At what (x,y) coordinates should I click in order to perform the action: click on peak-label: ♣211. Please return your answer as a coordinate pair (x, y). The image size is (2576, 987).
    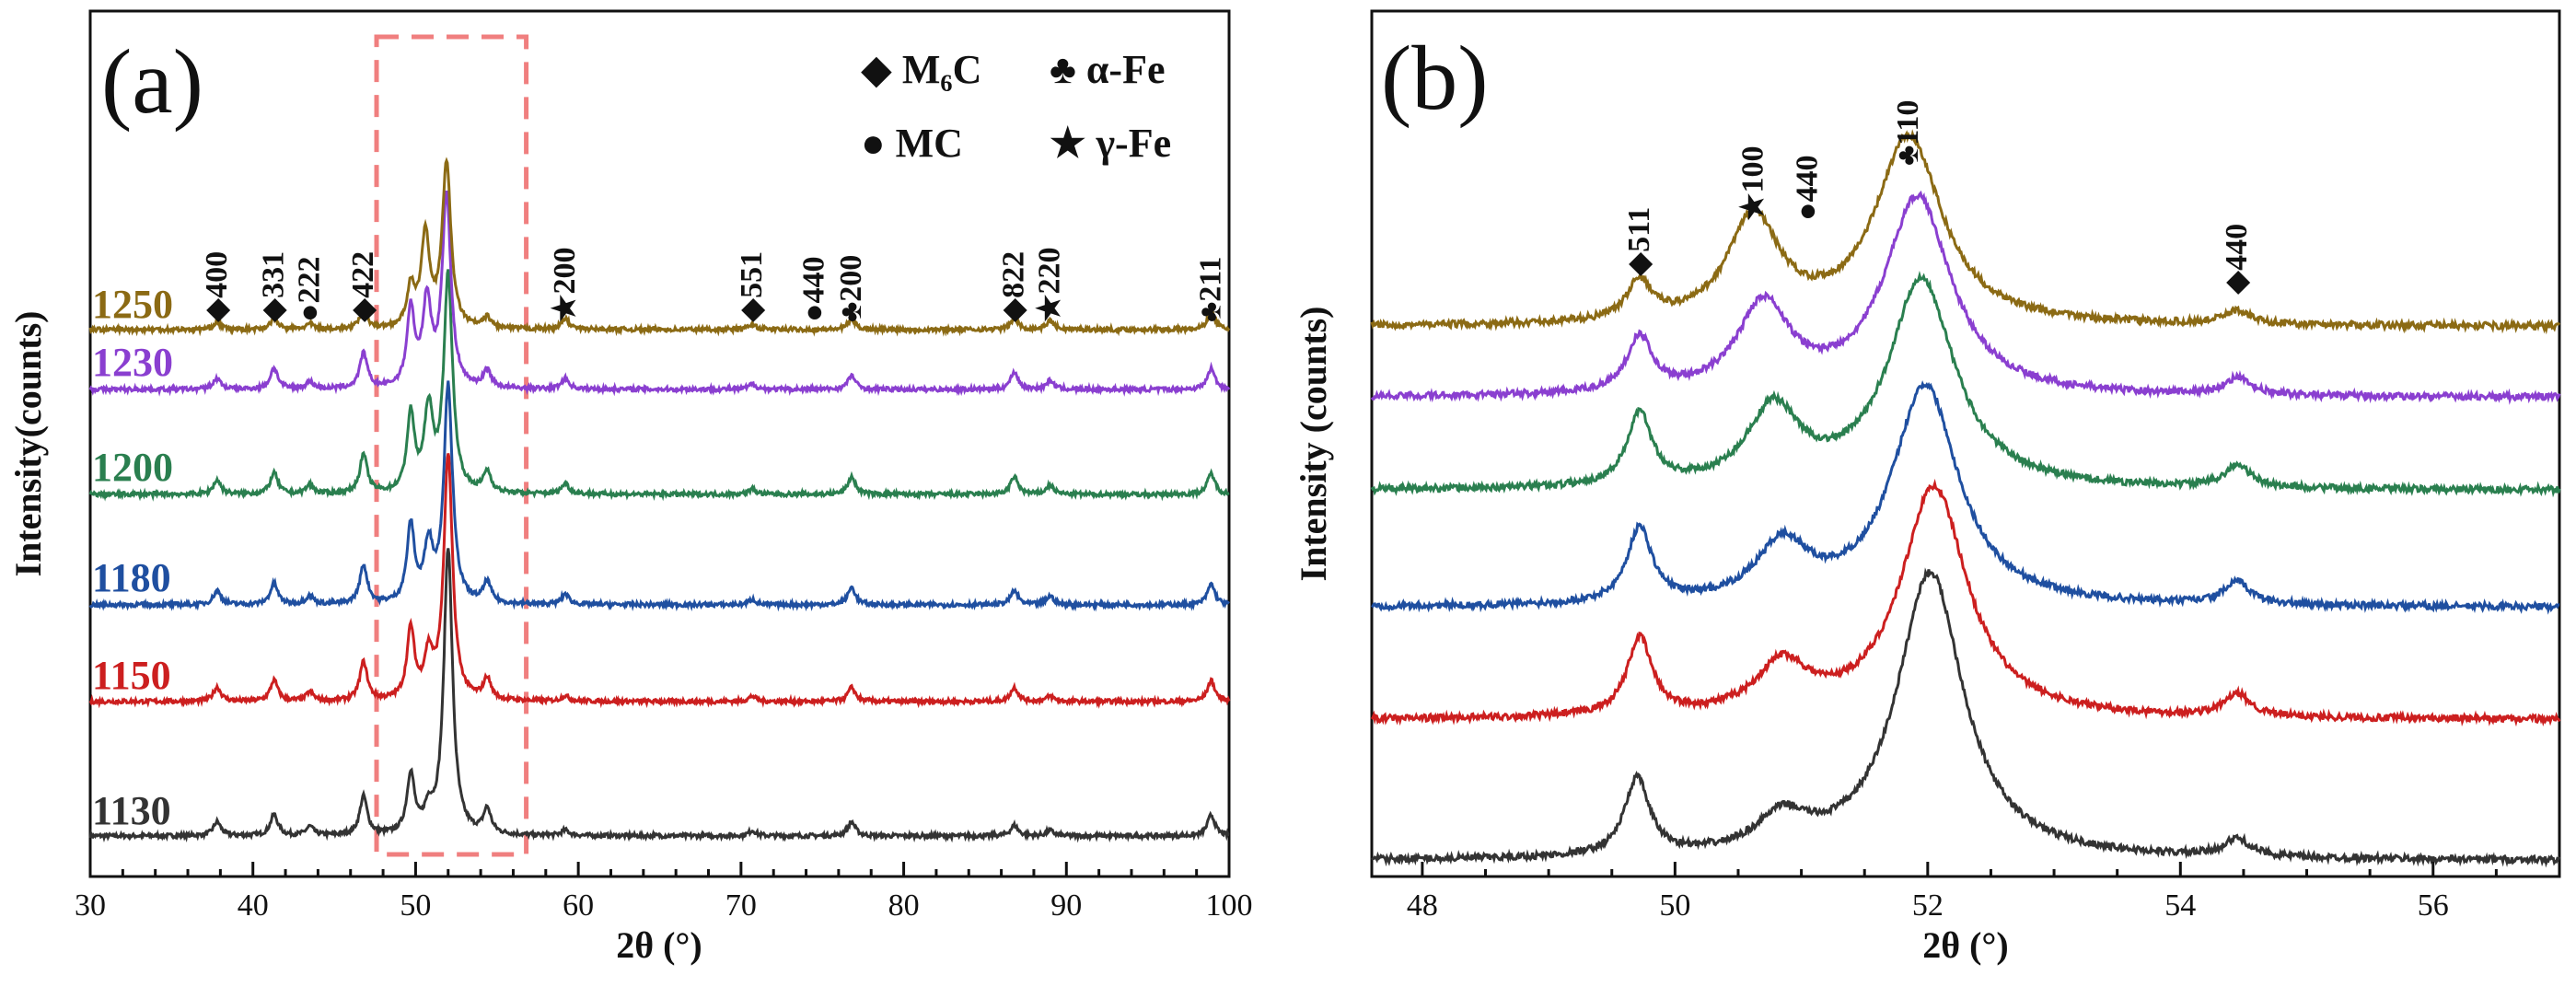
    Looking at the image, I should click on (1211, 290).